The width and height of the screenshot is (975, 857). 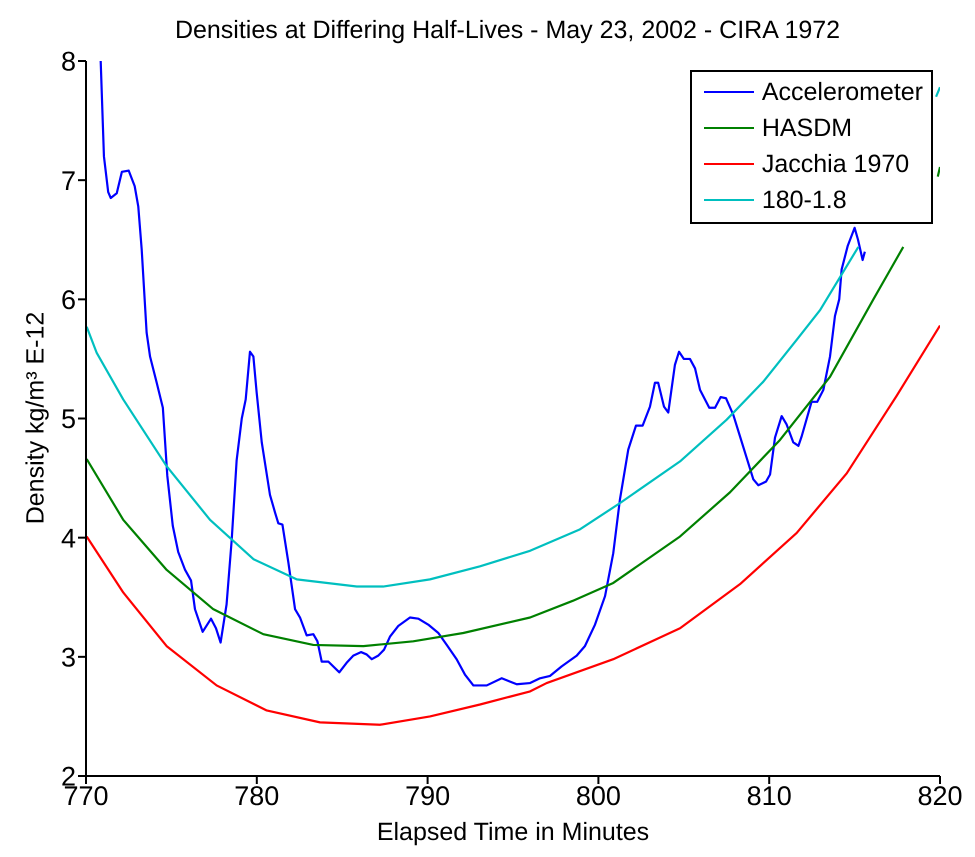 I want to click on x-tick-label: 790, so click(x=427, y=796).